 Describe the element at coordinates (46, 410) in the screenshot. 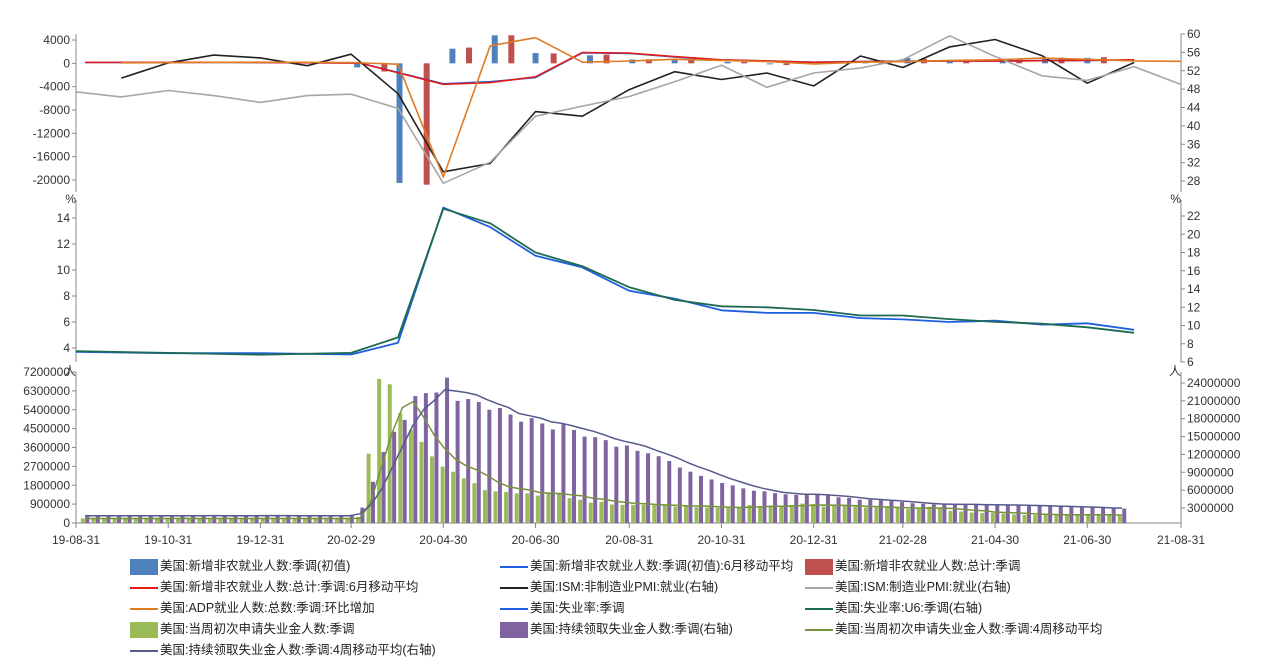

I see `left-tick-label: 5400000` at that location.